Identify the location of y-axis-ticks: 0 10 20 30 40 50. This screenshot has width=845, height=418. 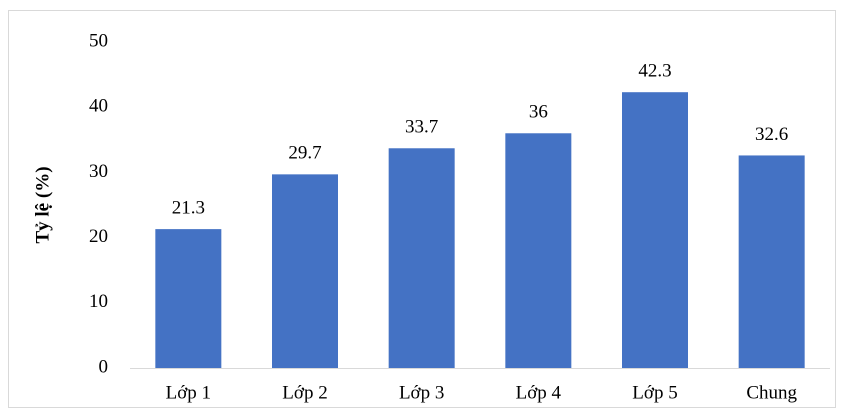
(98, 203).